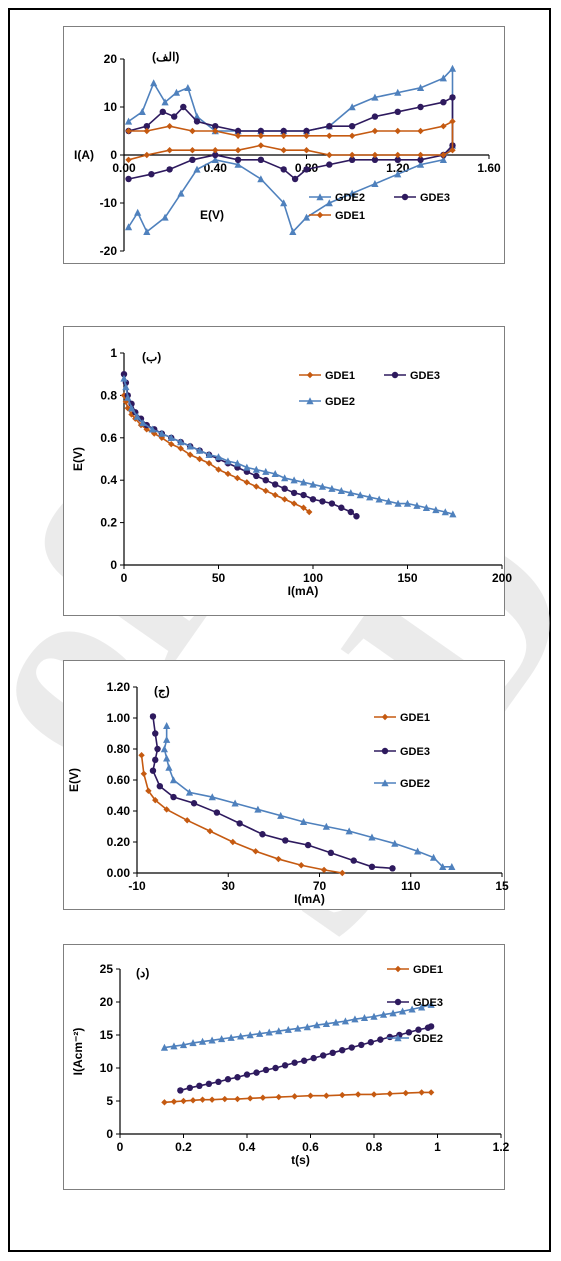 The width and height of the screenshot is (561, 1261). Describe the element at coordinates (398, 1002) in the screenshot. I see `chart4-legend-marker` at that location.